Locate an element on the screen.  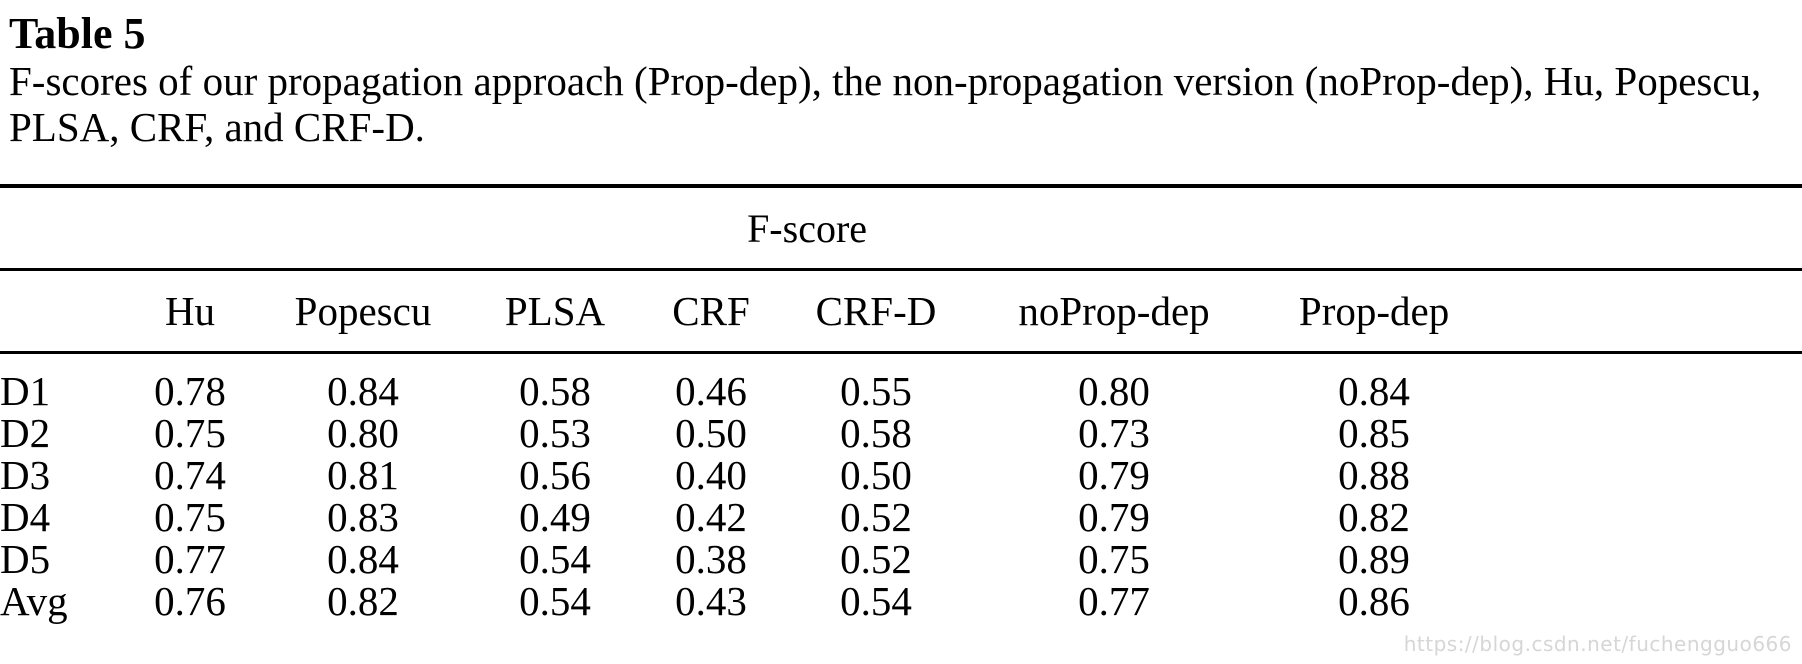
row-label: D3 is located at coordinates (25, 475).